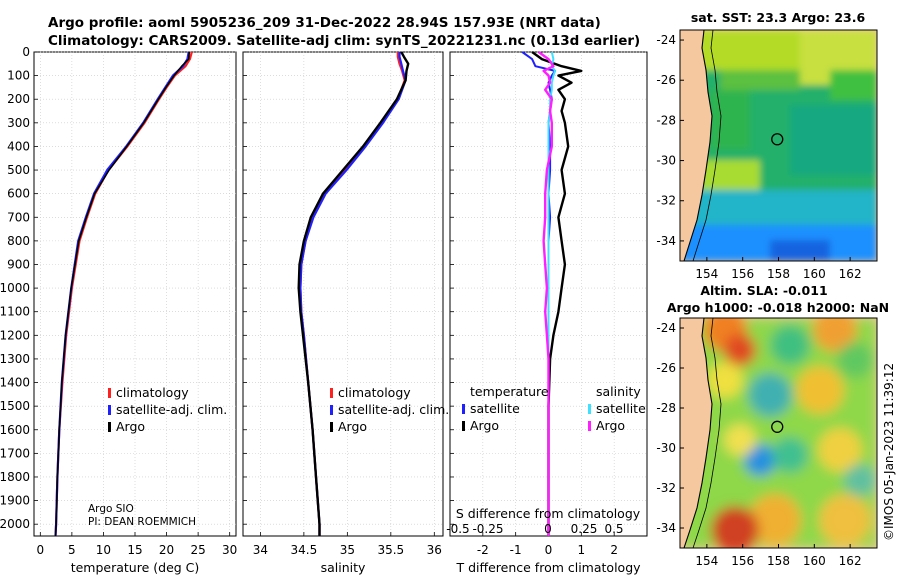 The height and width of the screenshot is (580, 900). I want to click on salinity-xtick-label: 34.5, so click(304, 550).